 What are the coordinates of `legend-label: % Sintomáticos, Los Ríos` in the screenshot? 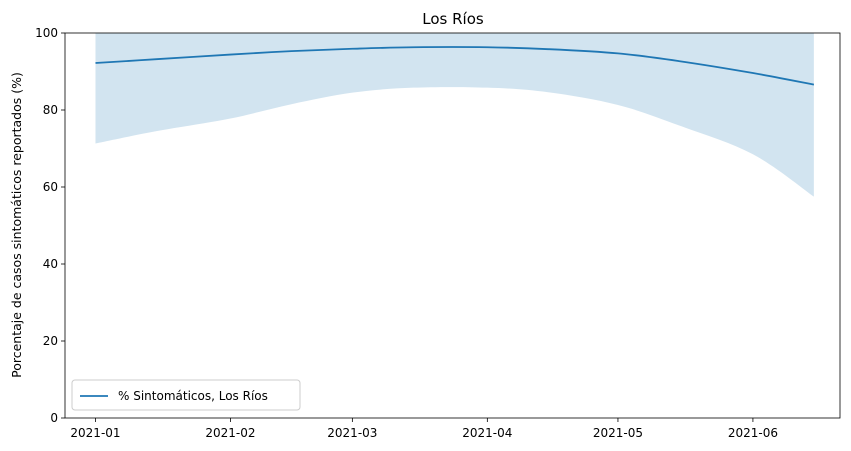 It's located at (193, 396).